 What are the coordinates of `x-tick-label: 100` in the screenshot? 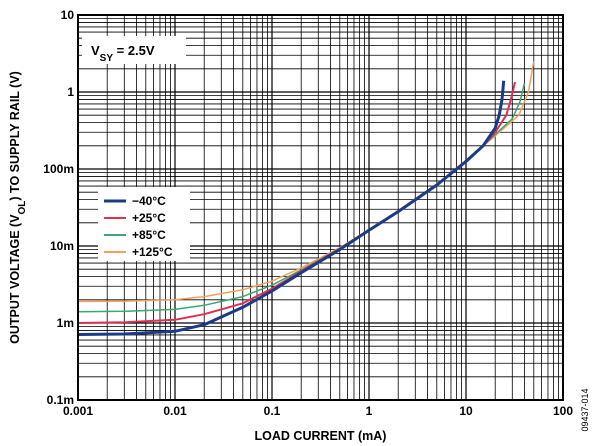 It's located at (563, 411).